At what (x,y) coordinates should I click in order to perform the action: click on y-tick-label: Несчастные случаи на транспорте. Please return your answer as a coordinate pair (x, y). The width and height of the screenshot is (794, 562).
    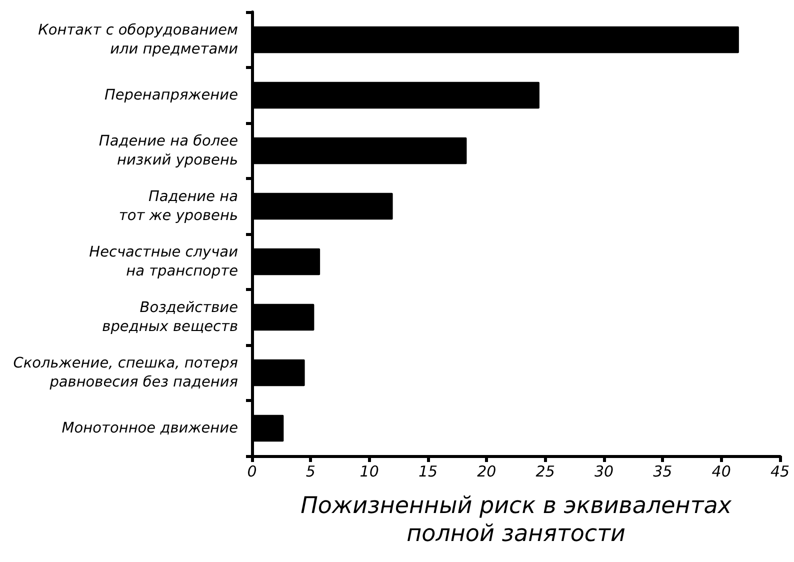
    Looking at the image, I should click on (163, 262).